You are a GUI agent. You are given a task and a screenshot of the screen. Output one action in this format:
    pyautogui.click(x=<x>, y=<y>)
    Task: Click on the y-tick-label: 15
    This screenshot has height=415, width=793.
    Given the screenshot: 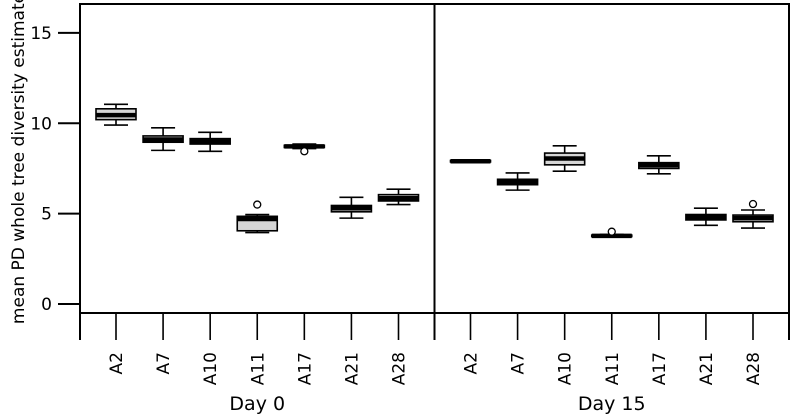 What is the action you would take?
    pyautogui.click(x=41, y=34)
    